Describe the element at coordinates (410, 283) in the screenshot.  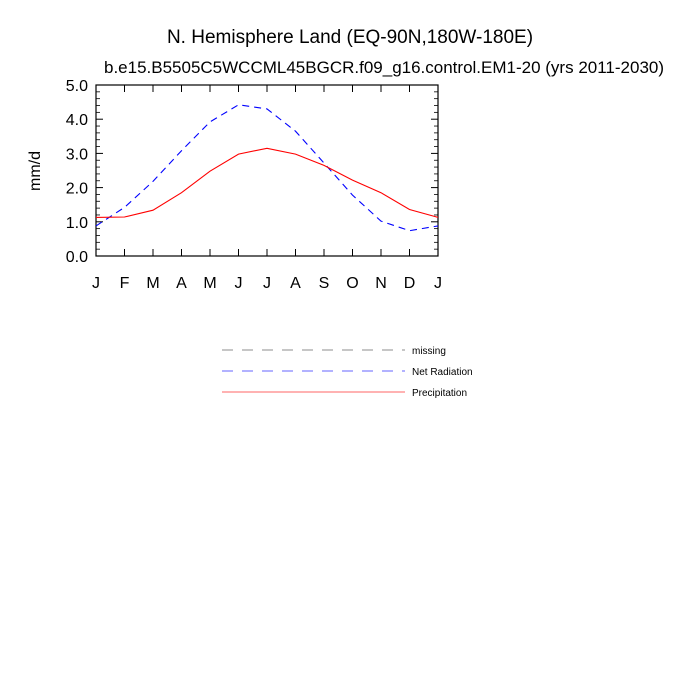
I see `x-tick-label: D` at that location.